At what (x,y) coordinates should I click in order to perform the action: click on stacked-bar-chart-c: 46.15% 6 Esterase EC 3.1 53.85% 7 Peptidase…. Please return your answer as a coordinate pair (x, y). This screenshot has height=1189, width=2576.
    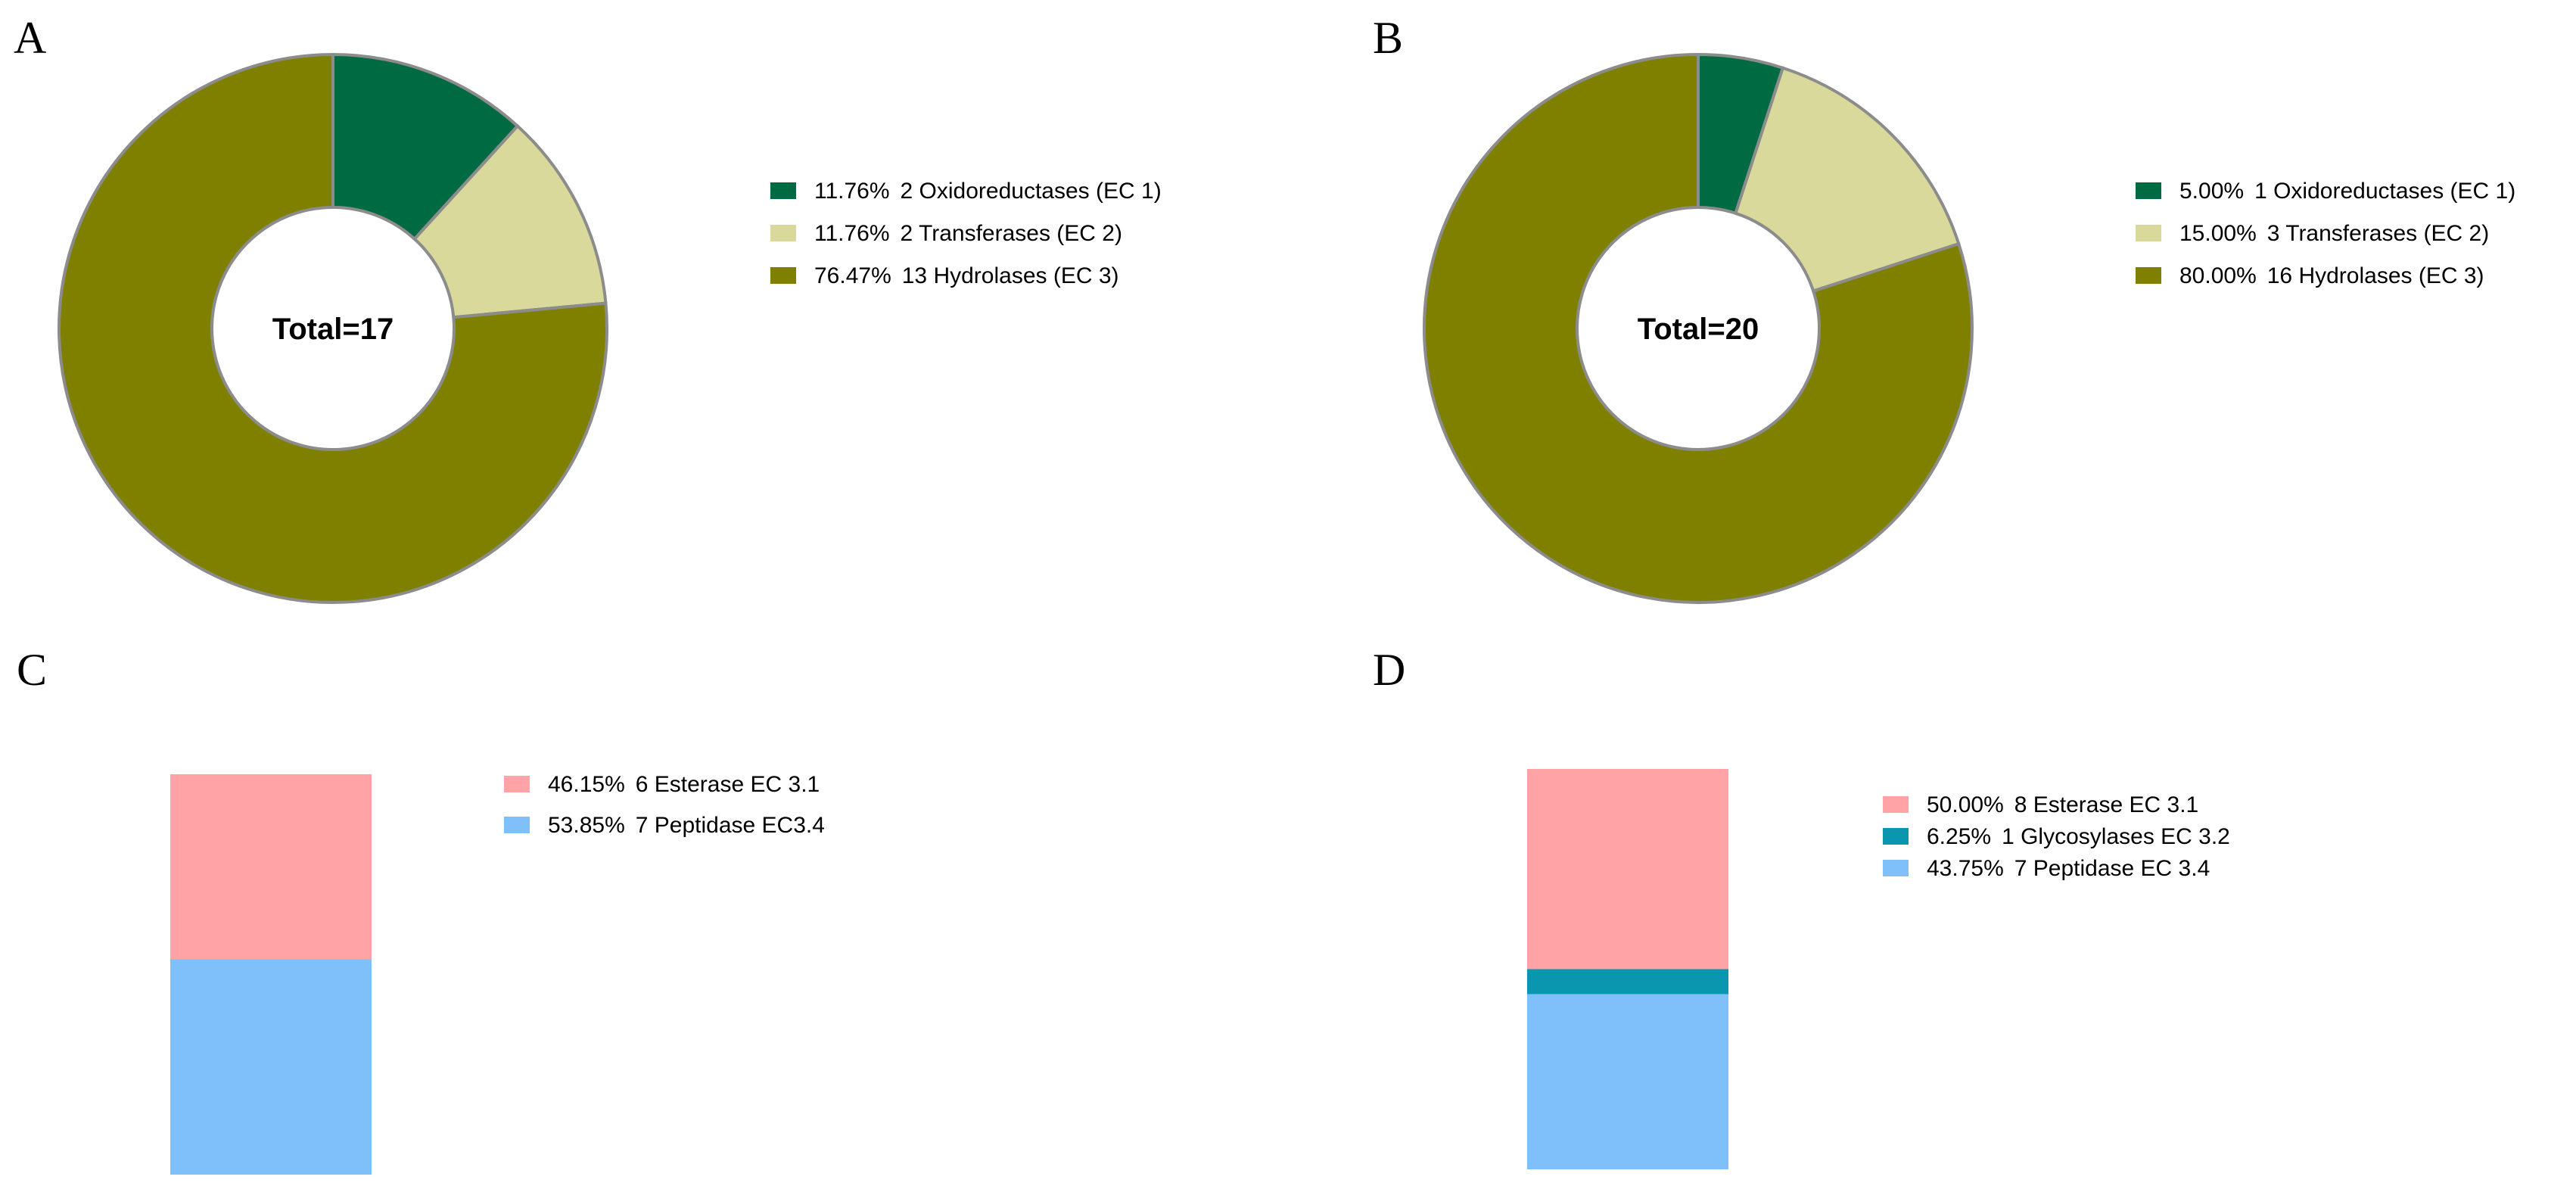
    Looking at the image, I should click on (497, 974).